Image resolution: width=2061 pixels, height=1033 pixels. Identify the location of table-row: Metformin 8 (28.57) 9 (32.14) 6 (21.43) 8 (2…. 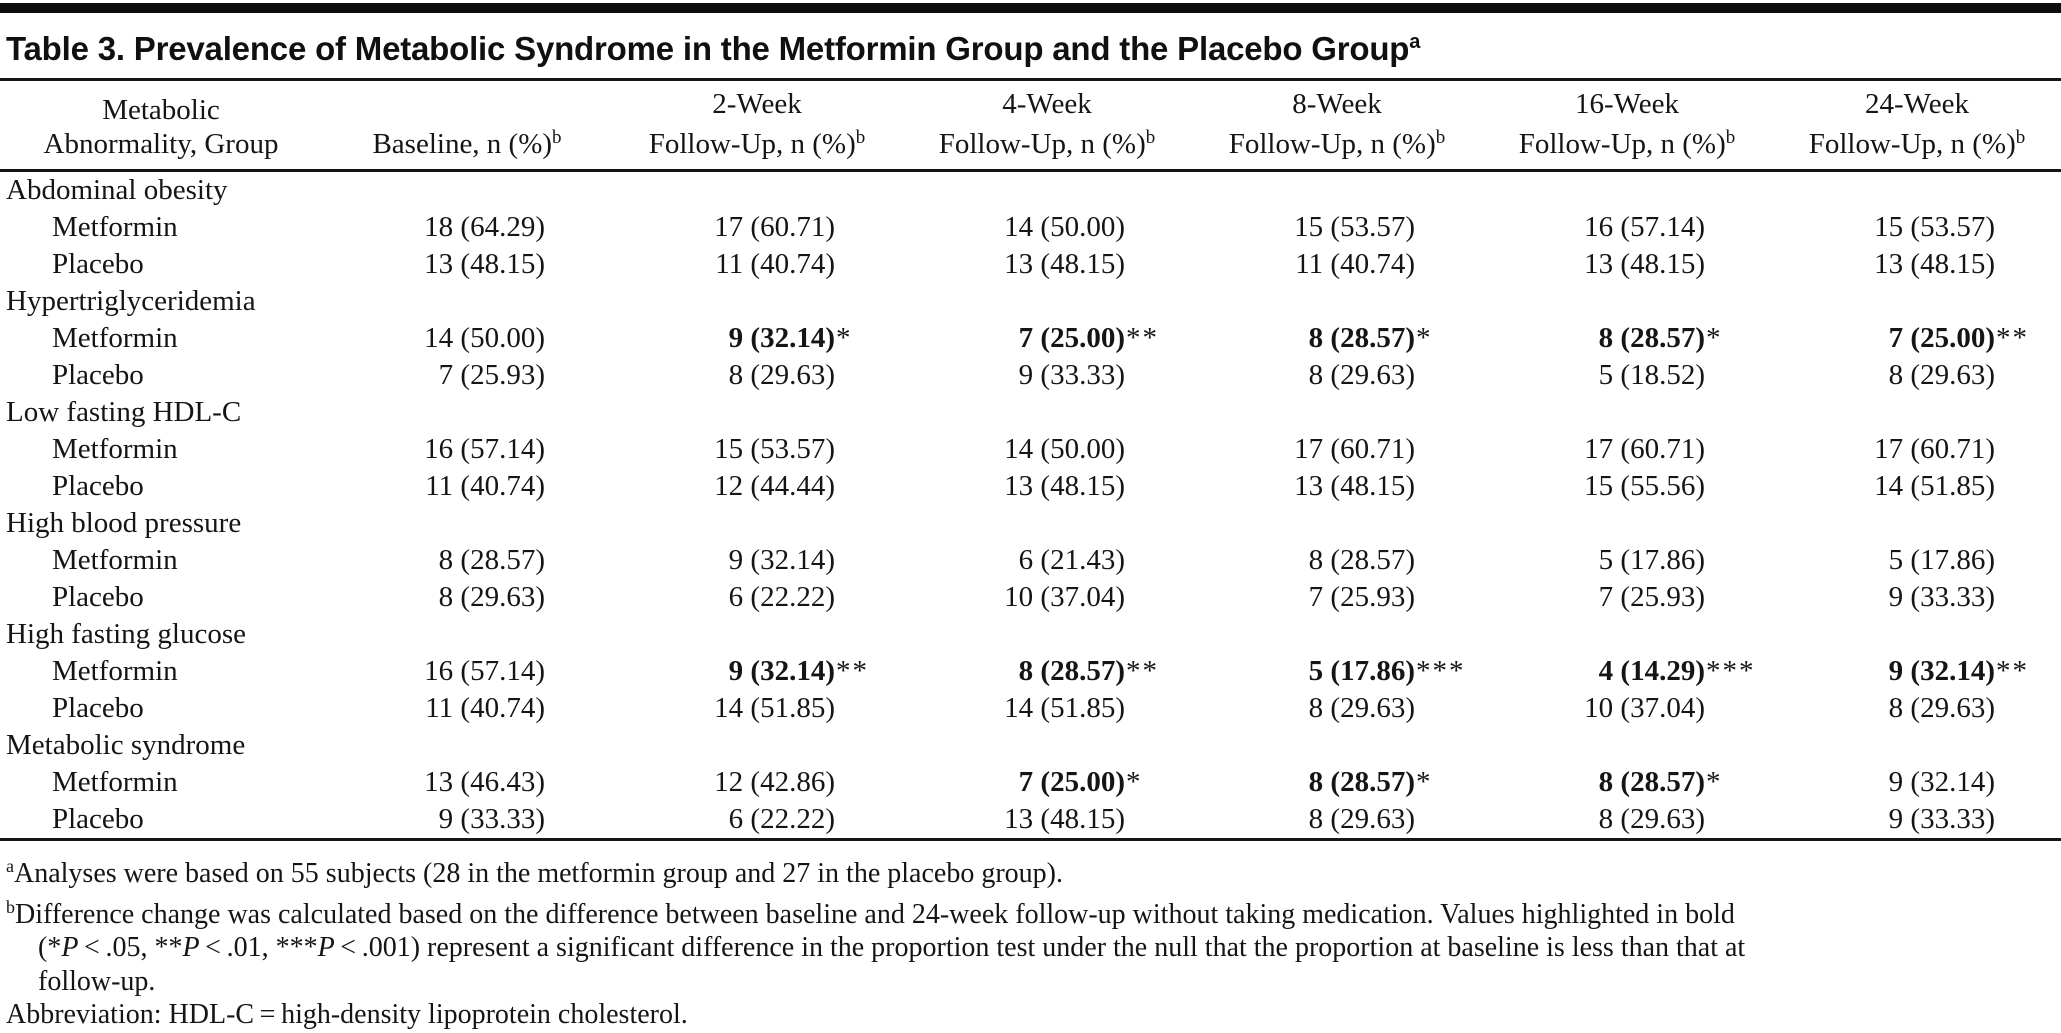
(1030, 560).